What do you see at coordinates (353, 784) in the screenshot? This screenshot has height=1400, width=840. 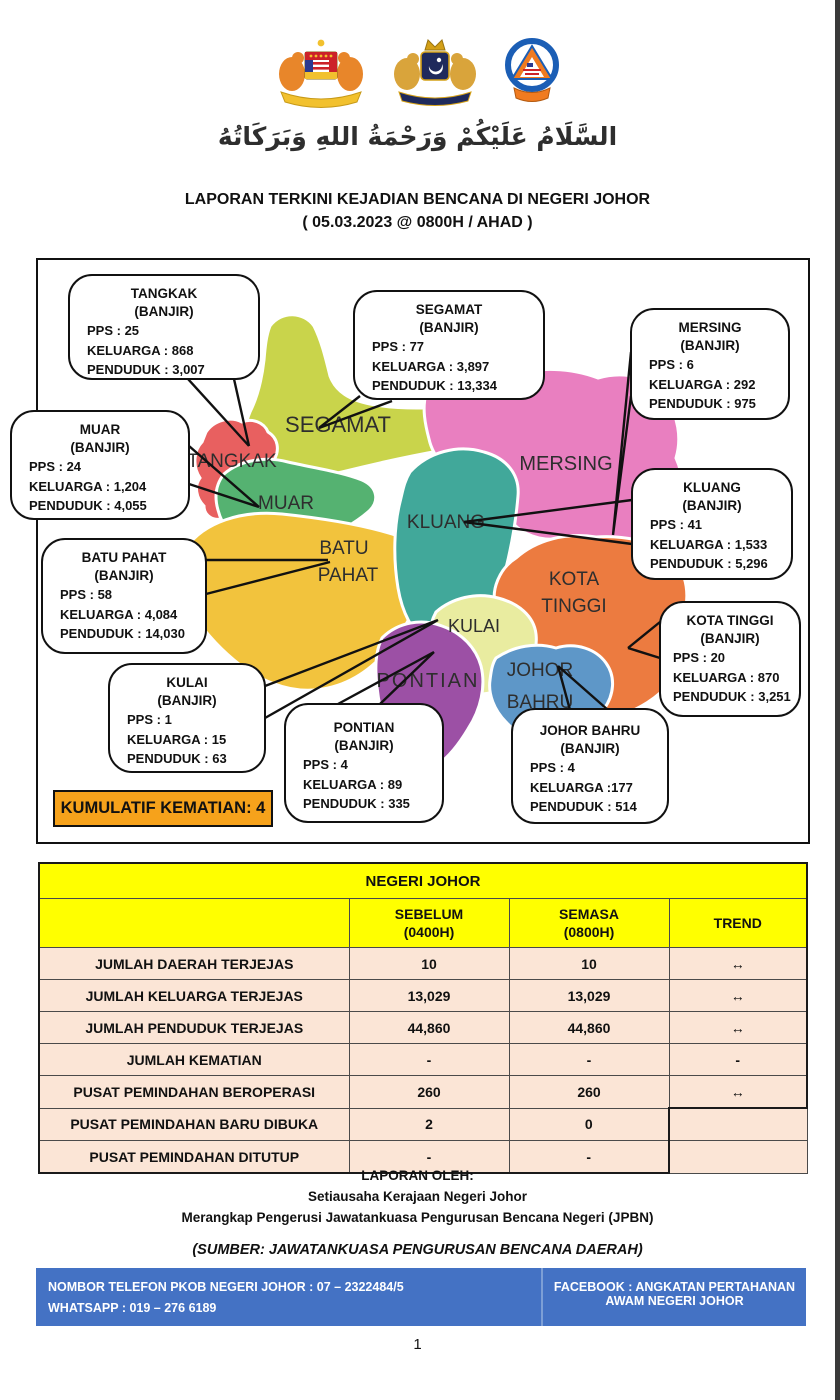 I see `callout-keluarga: KELUARGA : 89` at bounding box center [353, 784].